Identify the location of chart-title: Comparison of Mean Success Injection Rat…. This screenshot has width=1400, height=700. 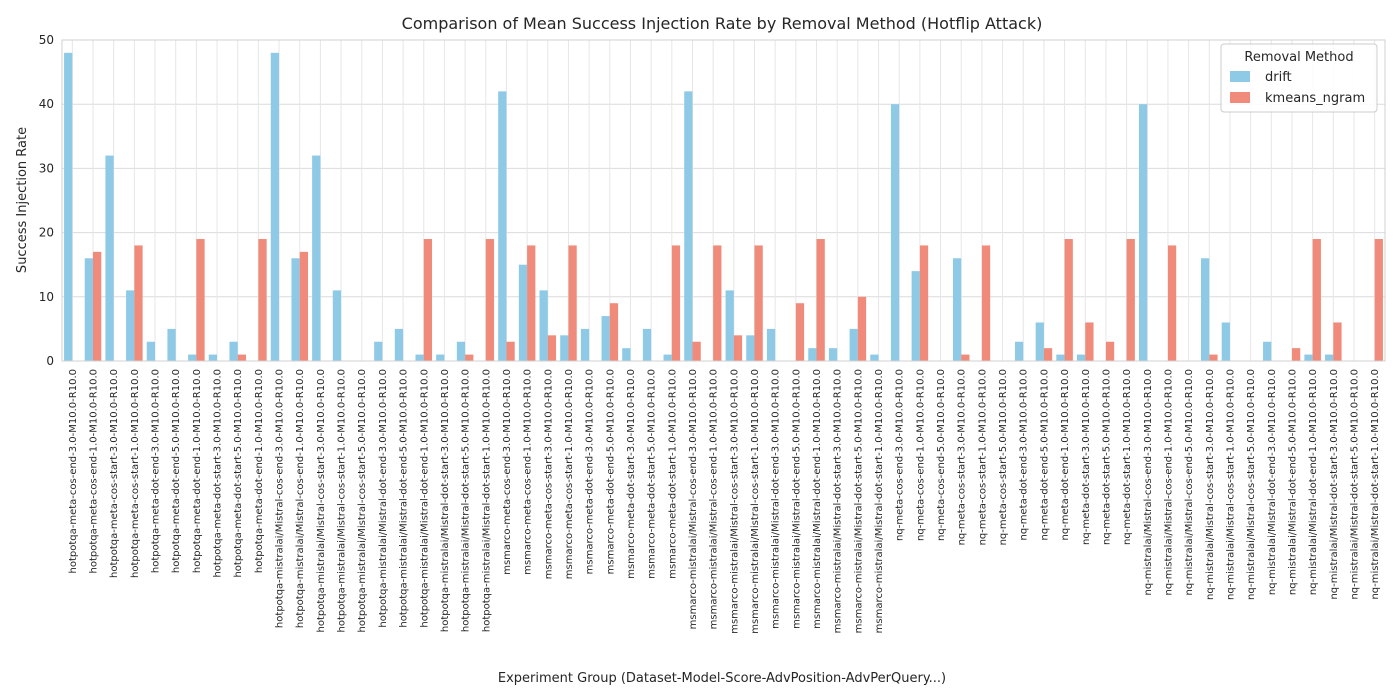
(722, 23).